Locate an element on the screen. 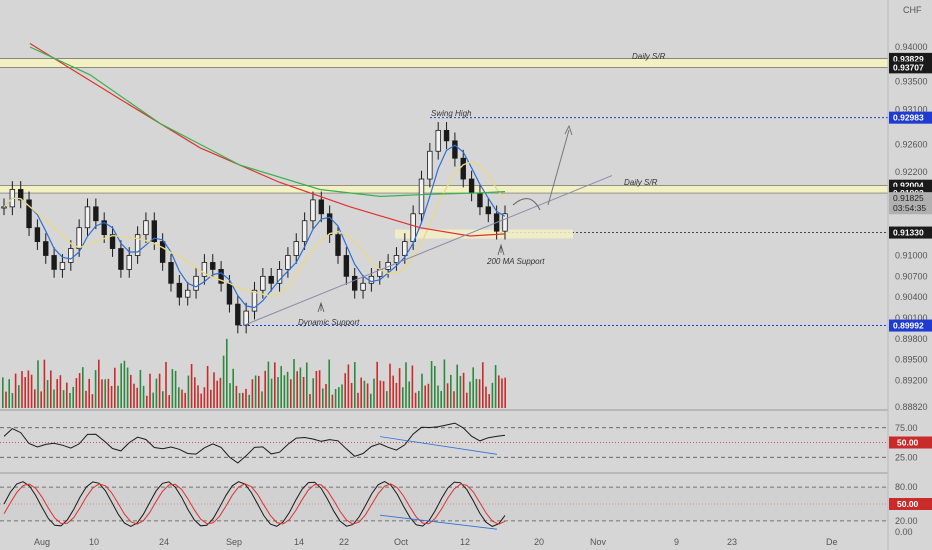 Image resolution: width=932 pixels, height=550 pixels. stoch-d-line is located at coordinates (254, 504).